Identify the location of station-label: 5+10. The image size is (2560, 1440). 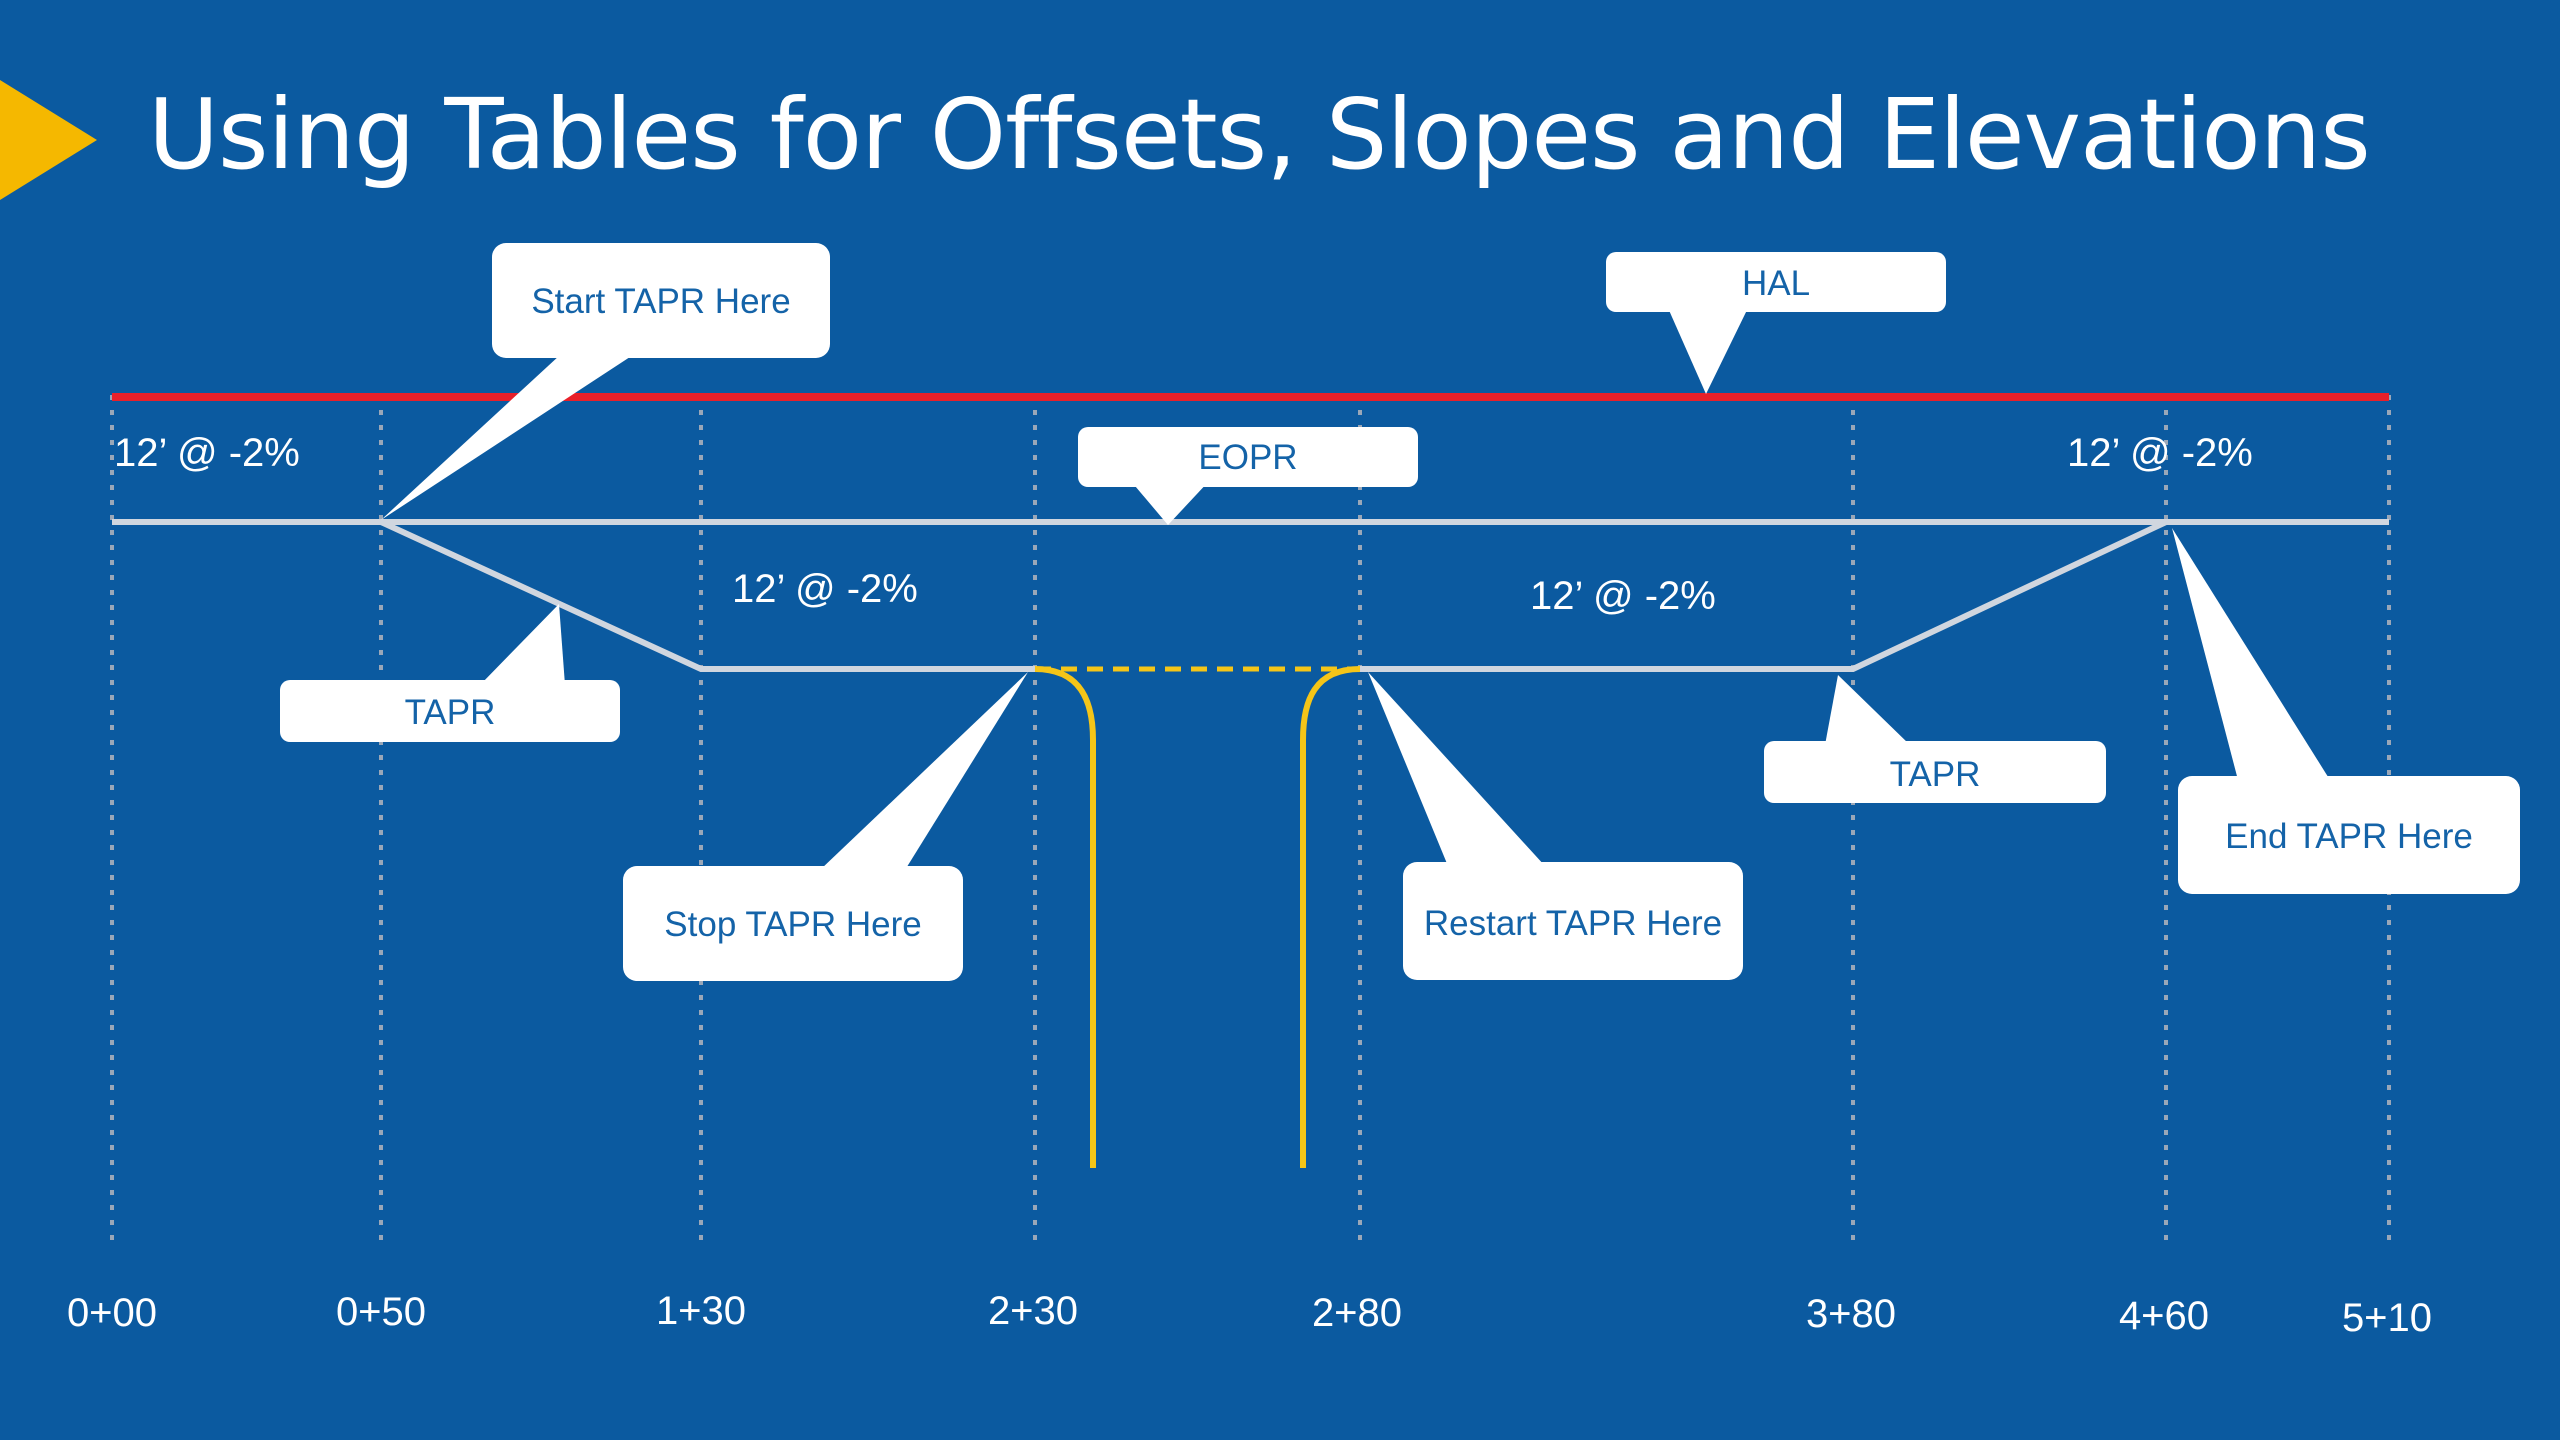
(2387, 1318).